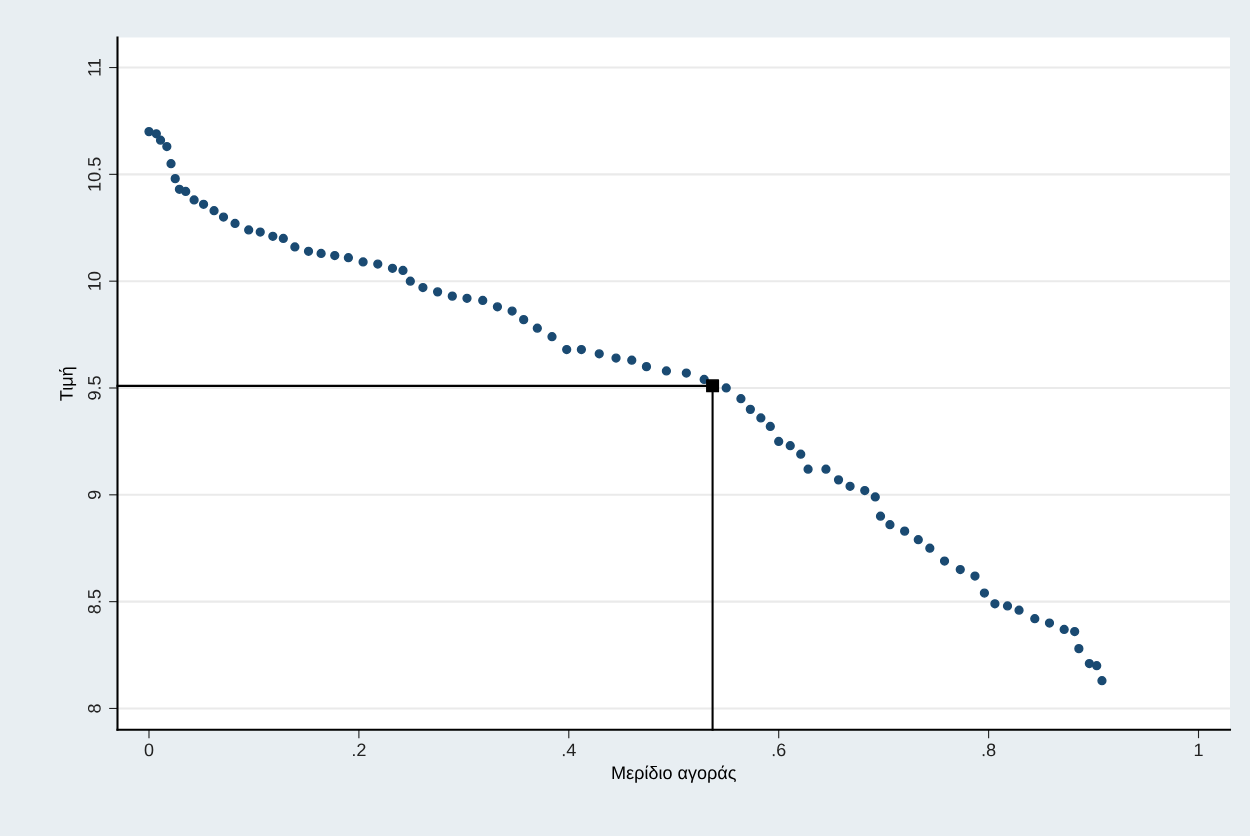 This screenshot has height=836, width=1250. Describe the element at coordinates (989, 750) in the screenshot. I see `x-tick-label: .8` at that location.